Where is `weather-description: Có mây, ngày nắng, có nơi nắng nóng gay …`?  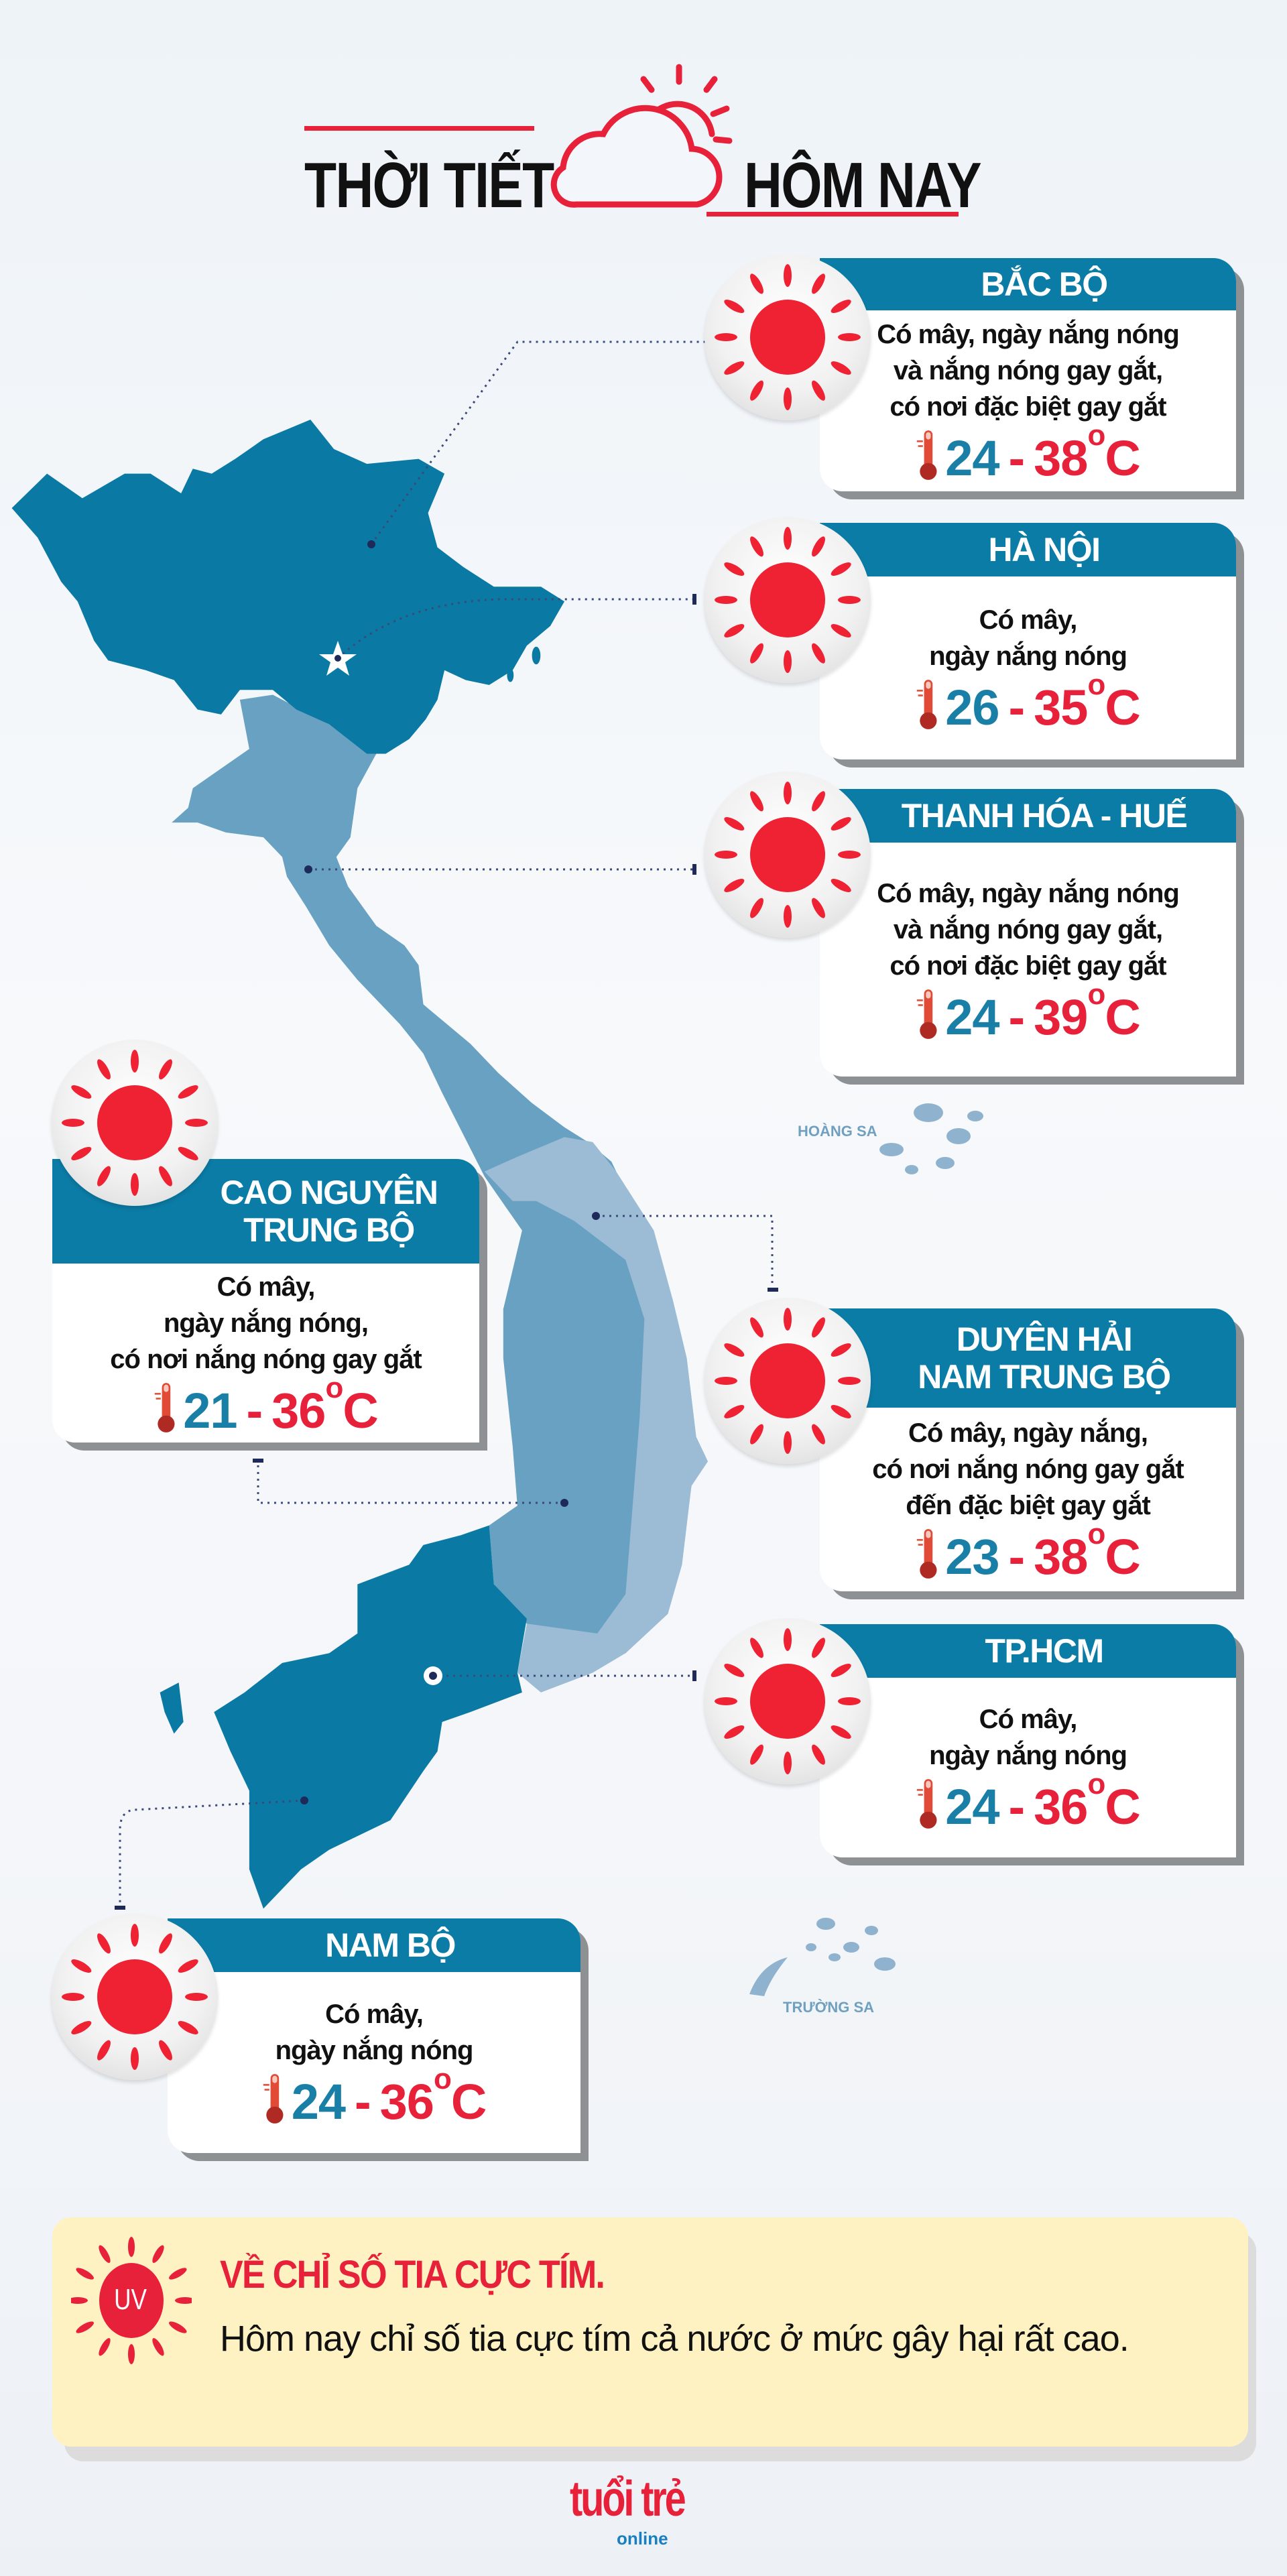 weather-description: Có mây, ngày nắng, có nơi nắng nóng gay … is located at coordinates (1028, 1469).